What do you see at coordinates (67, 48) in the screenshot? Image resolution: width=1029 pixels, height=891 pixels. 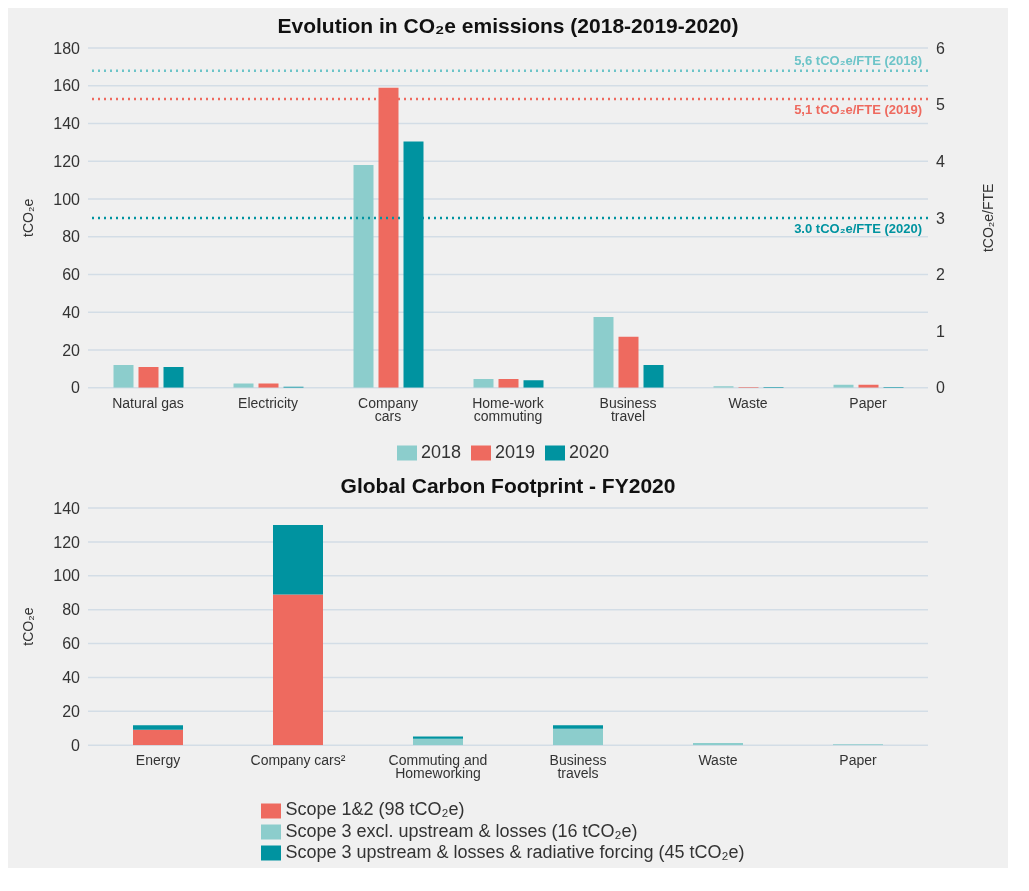 I see `y-tick-label: 180` at bounding box center [67, 48].